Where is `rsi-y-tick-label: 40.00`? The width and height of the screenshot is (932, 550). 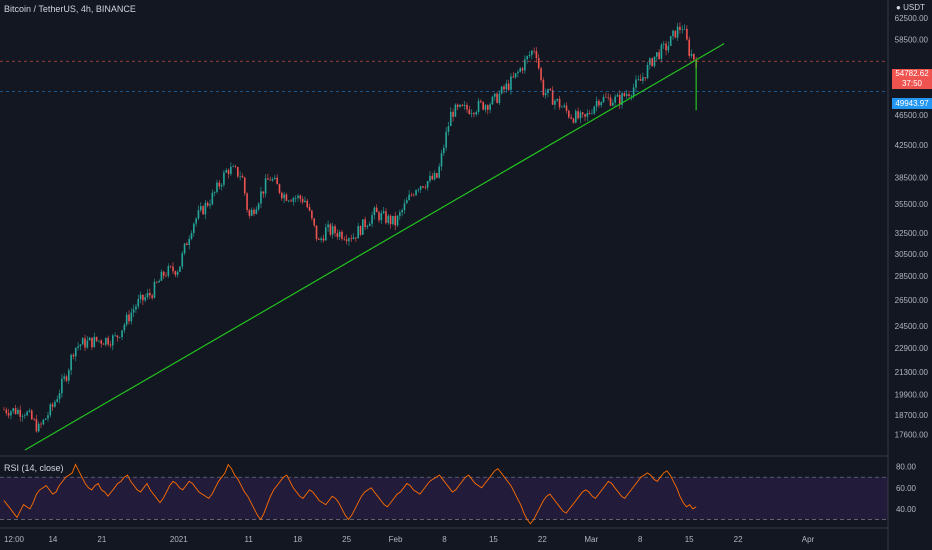
rsi-y-tick-label: 40.00 is located at coordinates (906, 509).